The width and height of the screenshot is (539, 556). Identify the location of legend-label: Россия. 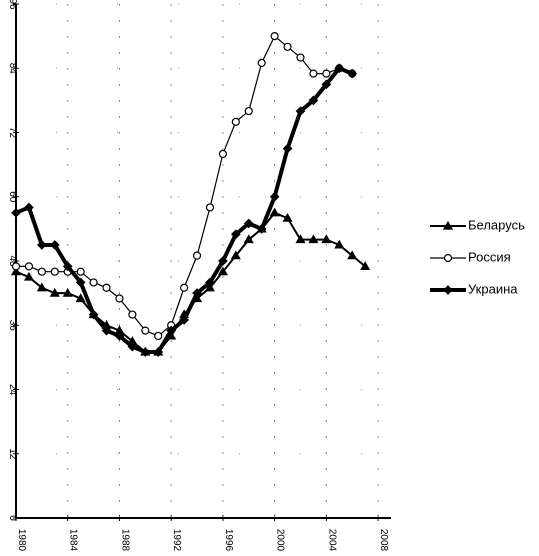
(489, 256).